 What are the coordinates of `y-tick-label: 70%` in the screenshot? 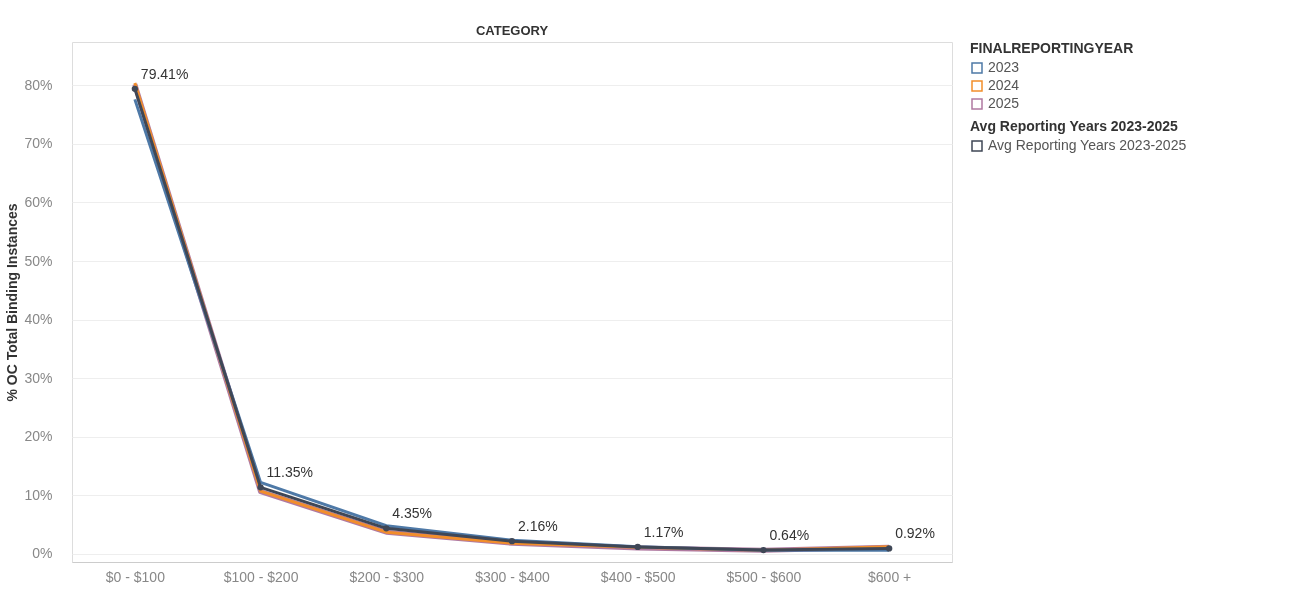 It's located at (38, 143).